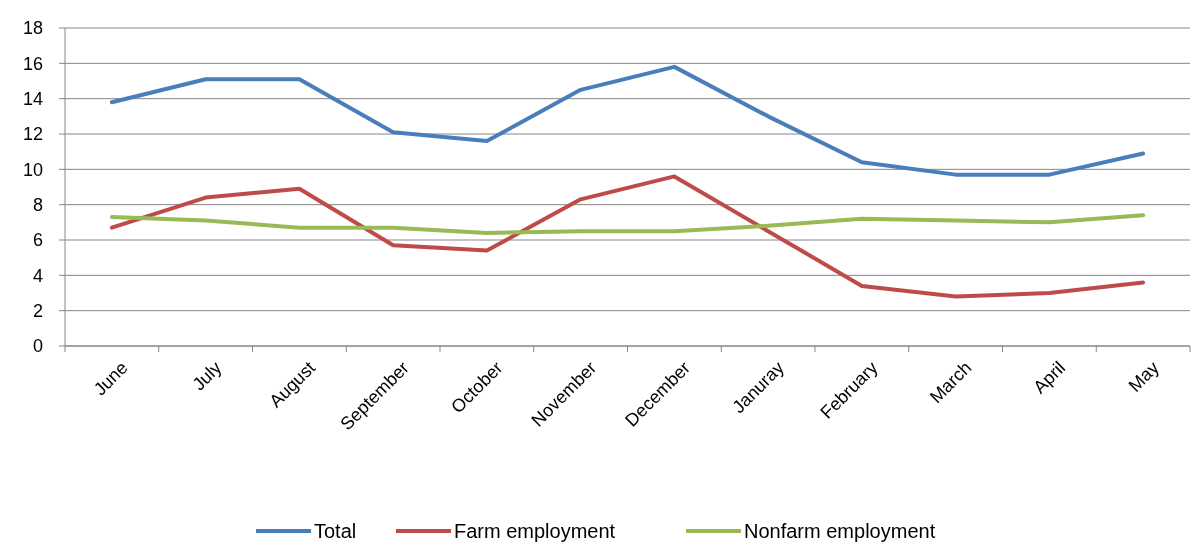 Image resolution: width=1192 pixels, height=543 pixels. What do you see at coordinates (32, 63) in the screenshot?
I see `y-tick-label: 16` at bounding box center [32, 63].